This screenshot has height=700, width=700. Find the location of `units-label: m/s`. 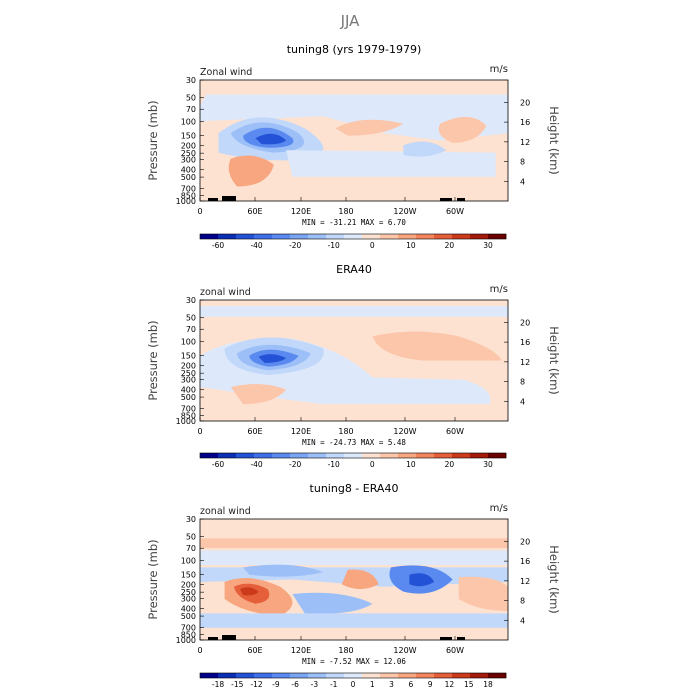

units-label: m/s is located at coordinates (499, 508).